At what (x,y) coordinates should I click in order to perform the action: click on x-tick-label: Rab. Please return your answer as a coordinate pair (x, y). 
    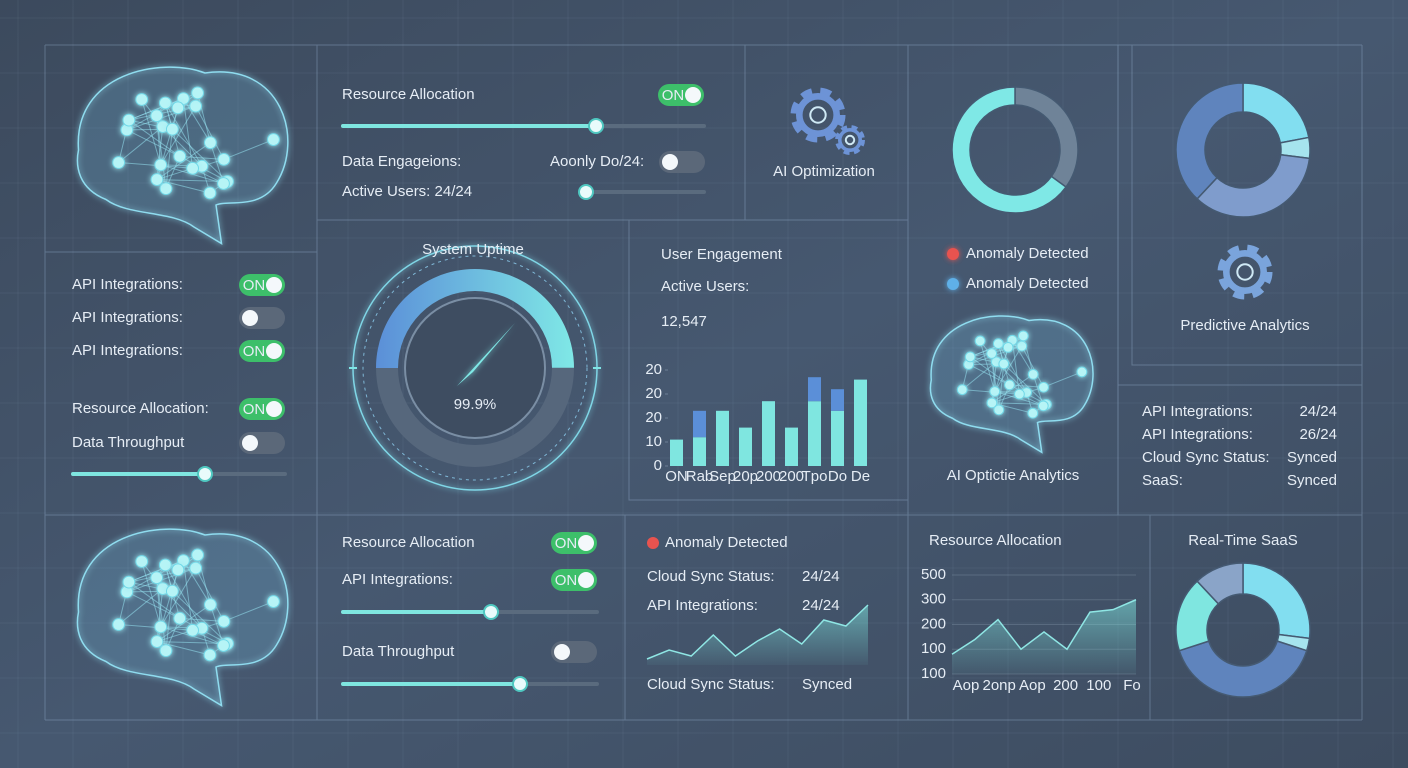
    Looking at the image, I should click on (700, 476).